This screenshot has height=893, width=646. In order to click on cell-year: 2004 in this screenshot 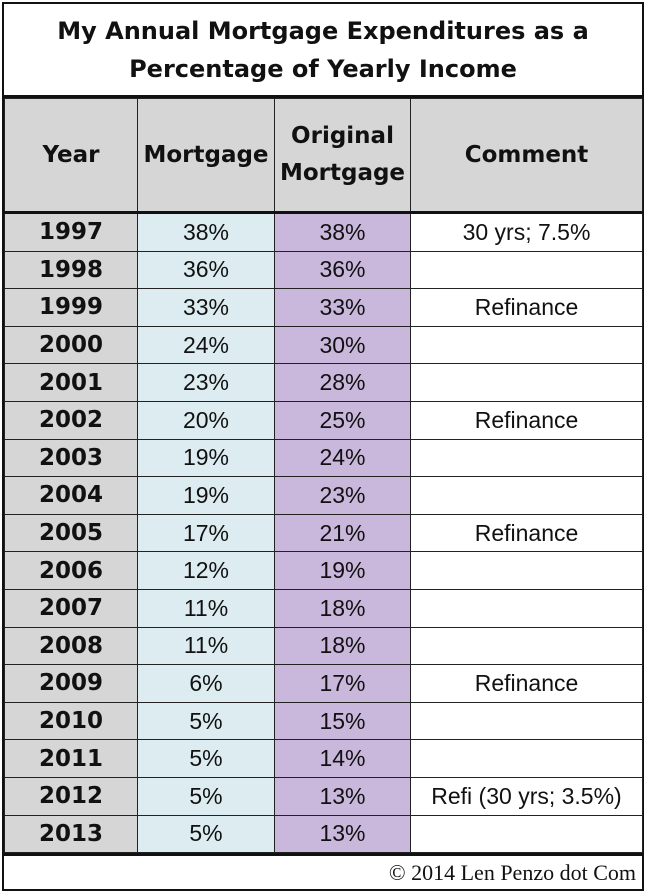, I will do `click(71, 495)`.